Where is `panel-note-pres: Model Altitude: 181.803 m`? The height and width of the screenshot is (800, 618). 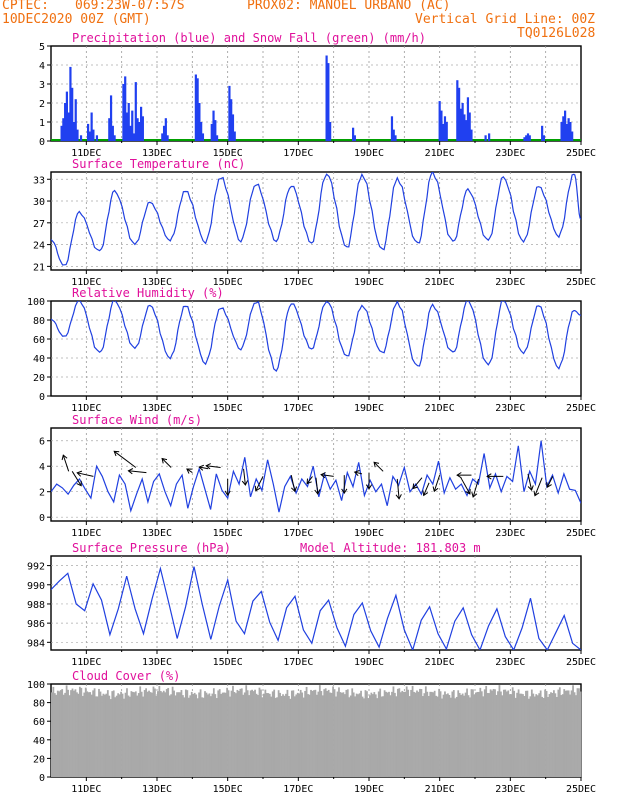
panel-note-pres: Model Altitude: 181.803 m is located at coordinates (390, 548).